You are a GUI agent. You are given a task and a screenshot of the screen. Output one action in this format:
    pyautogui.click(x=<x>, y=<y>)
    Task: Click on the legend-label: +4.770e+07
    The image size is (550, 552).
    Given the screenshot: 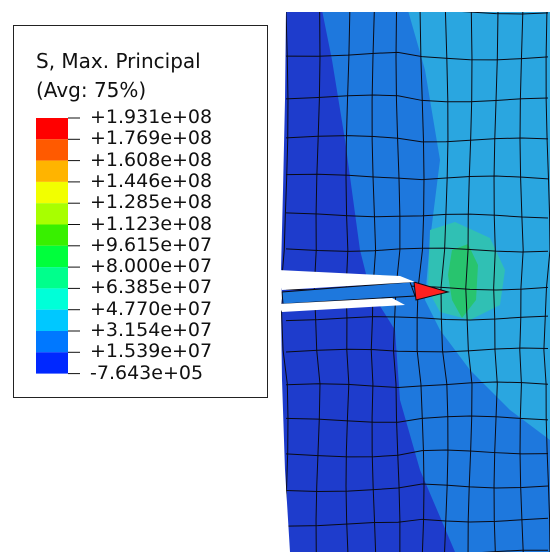 What is the action you would take?
    pyautogui.click(x=151, y=308)
    